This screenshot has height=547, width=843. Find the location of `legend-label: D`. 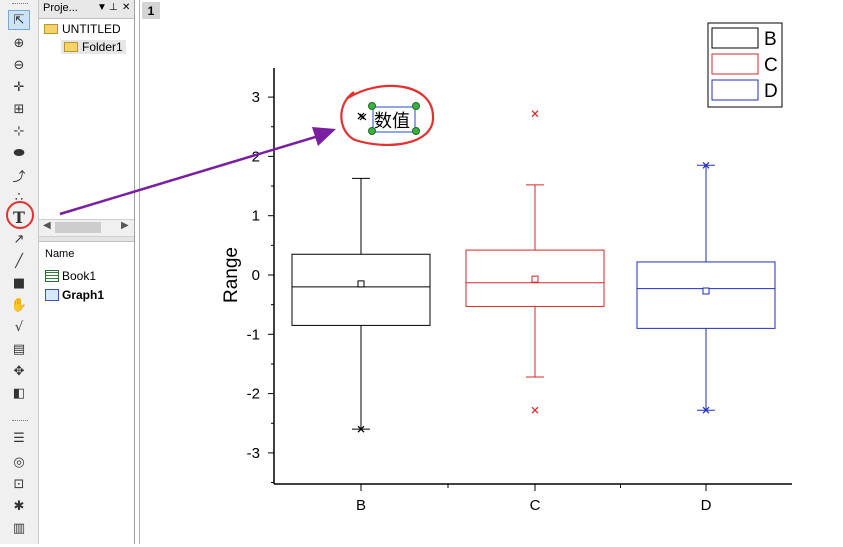

legend-label: D is located at coordinates (771, 91).